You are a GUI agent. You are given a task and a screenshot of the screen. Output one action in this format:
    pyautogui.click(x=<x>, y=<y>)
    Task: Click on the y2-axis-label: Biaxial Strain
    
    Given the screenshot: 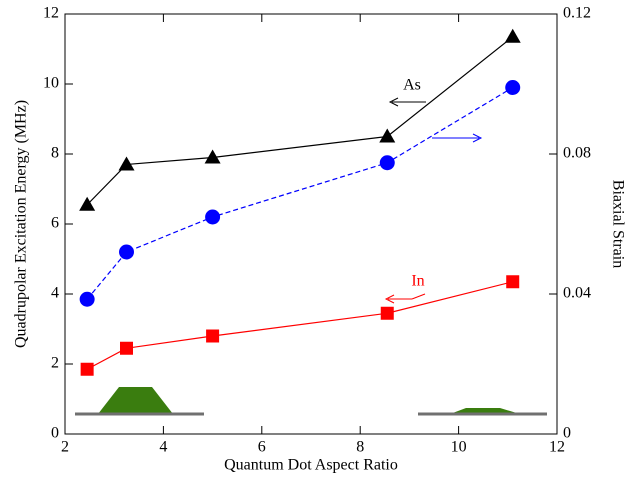 What is the action you would take?
    pyautogui.click(x=617, y=224)
    